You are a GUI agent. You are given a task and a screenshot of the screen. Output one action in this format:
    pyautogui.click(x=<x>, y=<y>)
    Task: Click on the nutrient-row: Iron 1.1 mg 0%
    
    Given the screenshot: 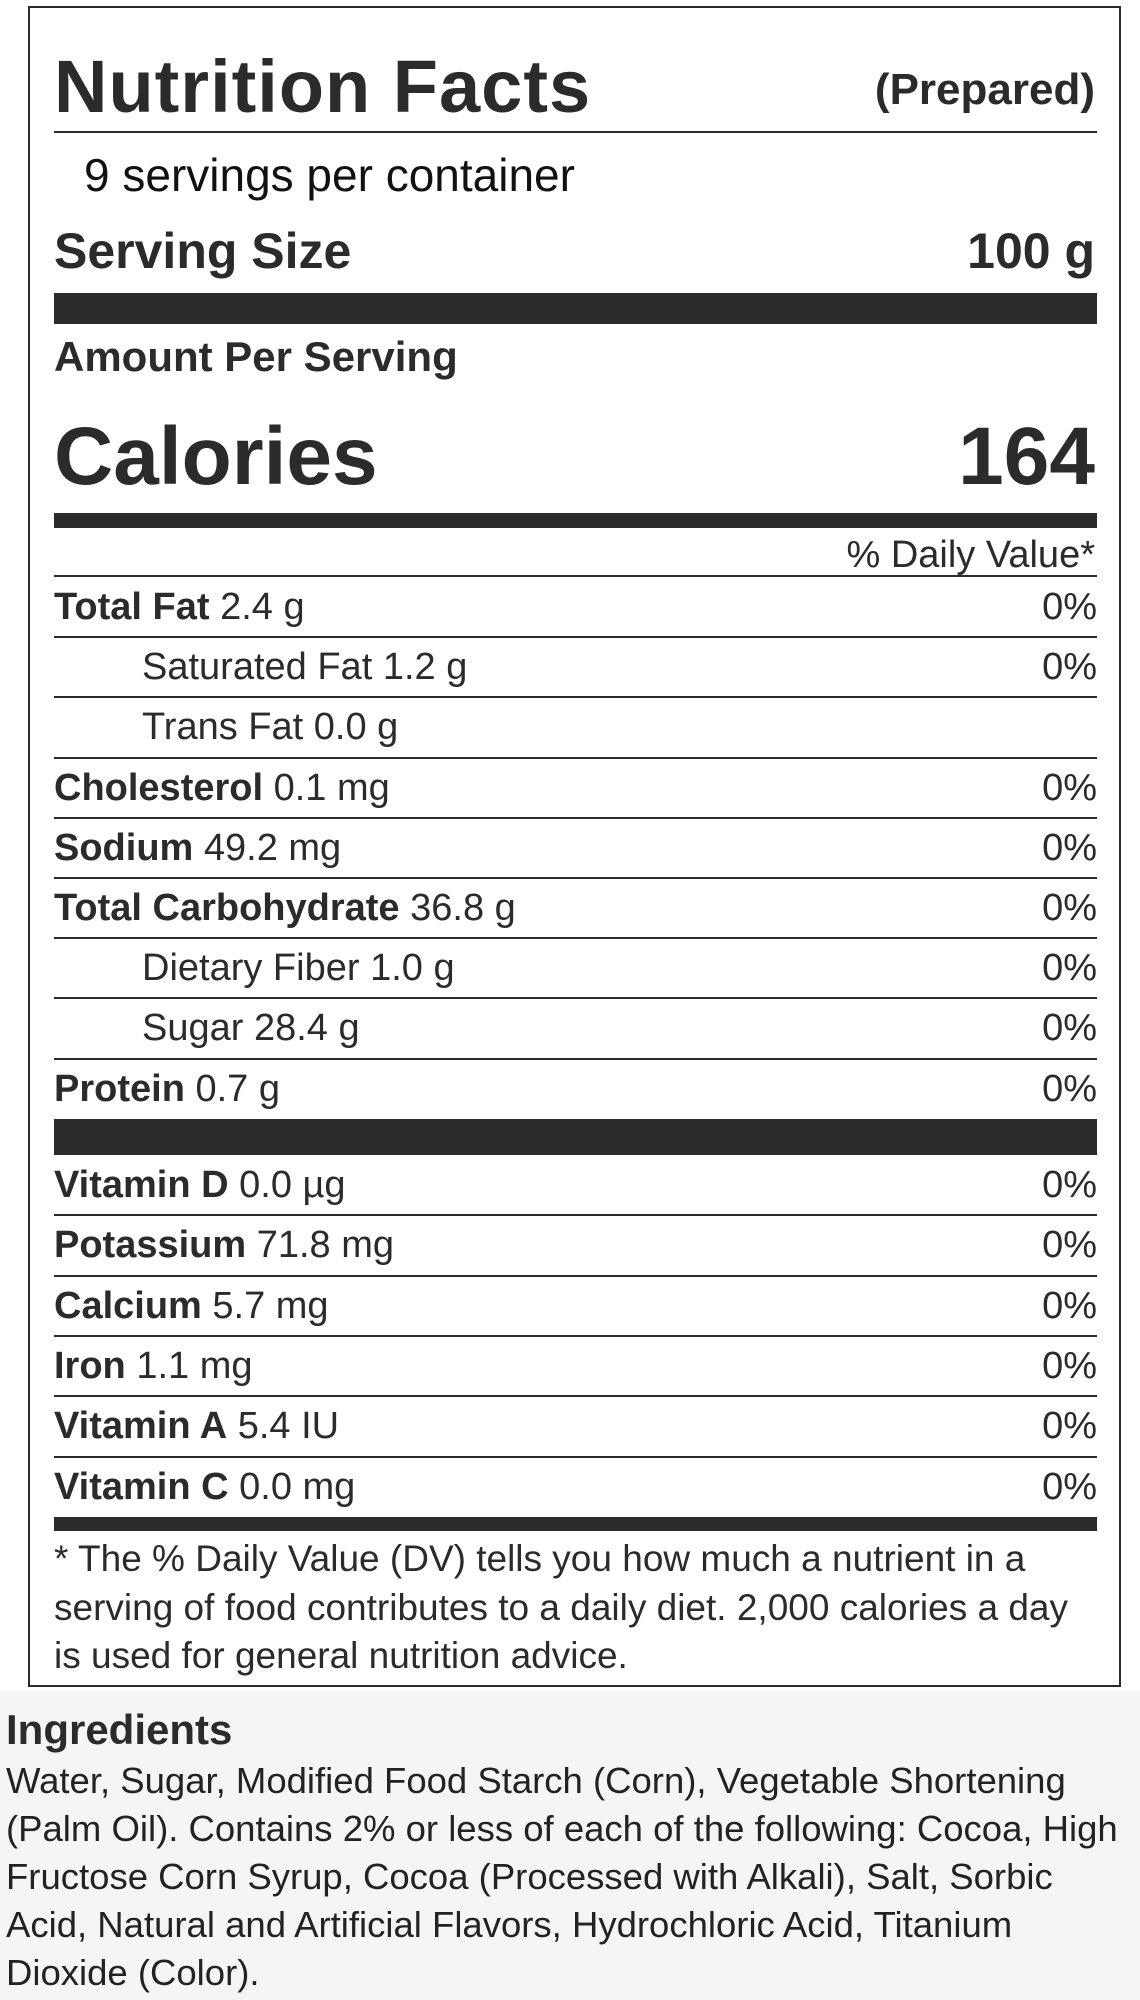 What is the action you would take?
    pyautogui.click(x=575, y=1366)
    